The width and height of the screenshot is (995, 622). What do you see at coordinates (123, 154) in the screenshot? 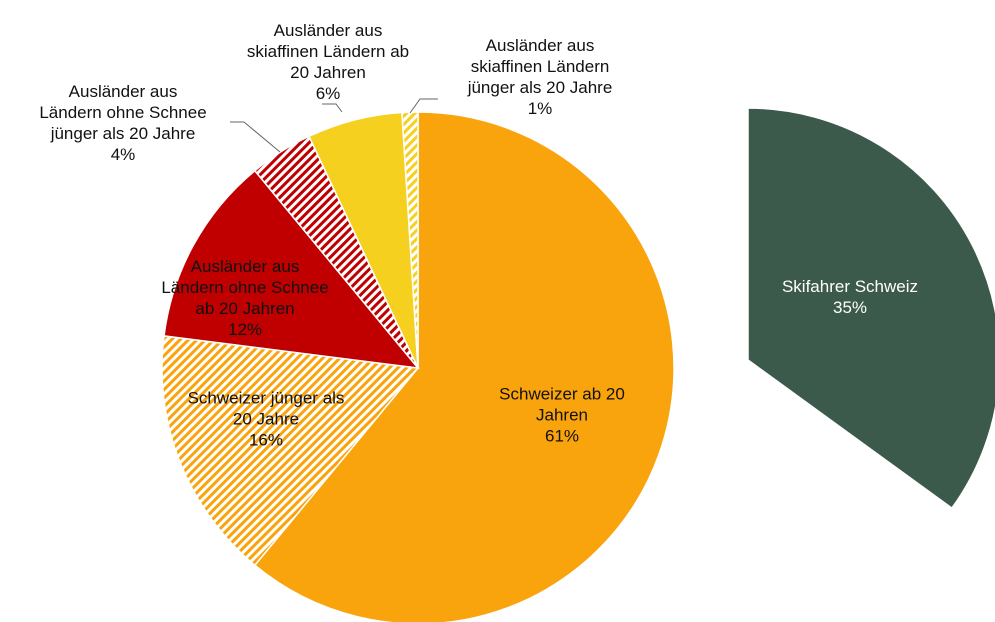
I see `slice-value: 4%` at bounding box center [123, 154].